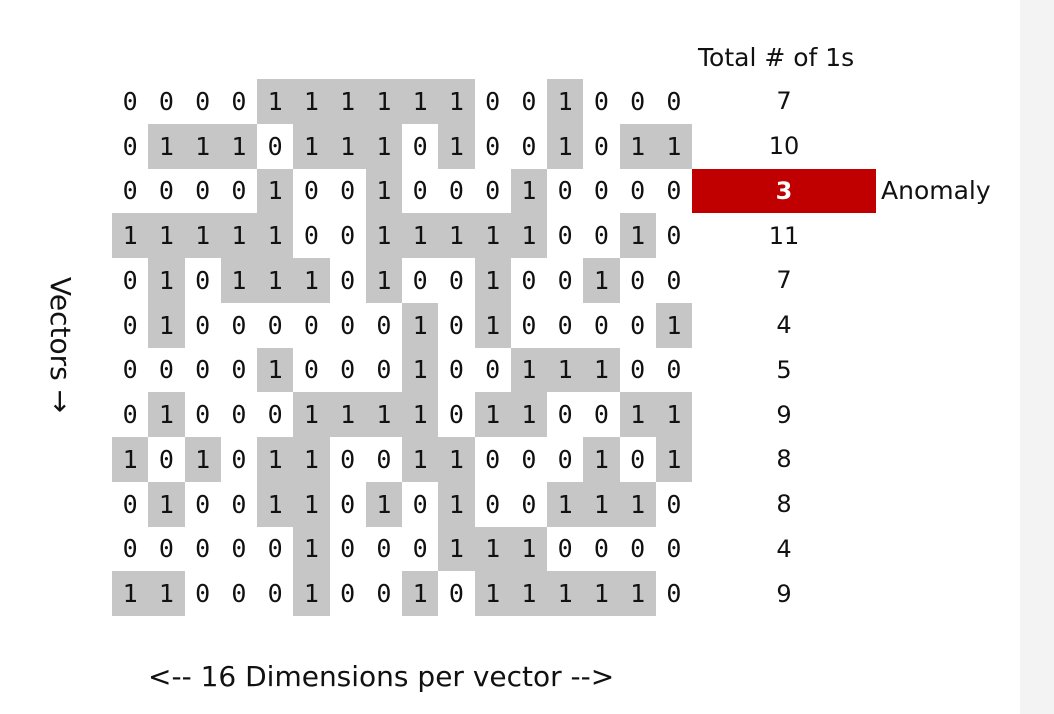 The width and height of the screenshot is (1054, 714). What do you see at coordinates (936, 190) in the screenshot?
I see `anomaly-label: Anomaly` at bounding box center [936, 190].